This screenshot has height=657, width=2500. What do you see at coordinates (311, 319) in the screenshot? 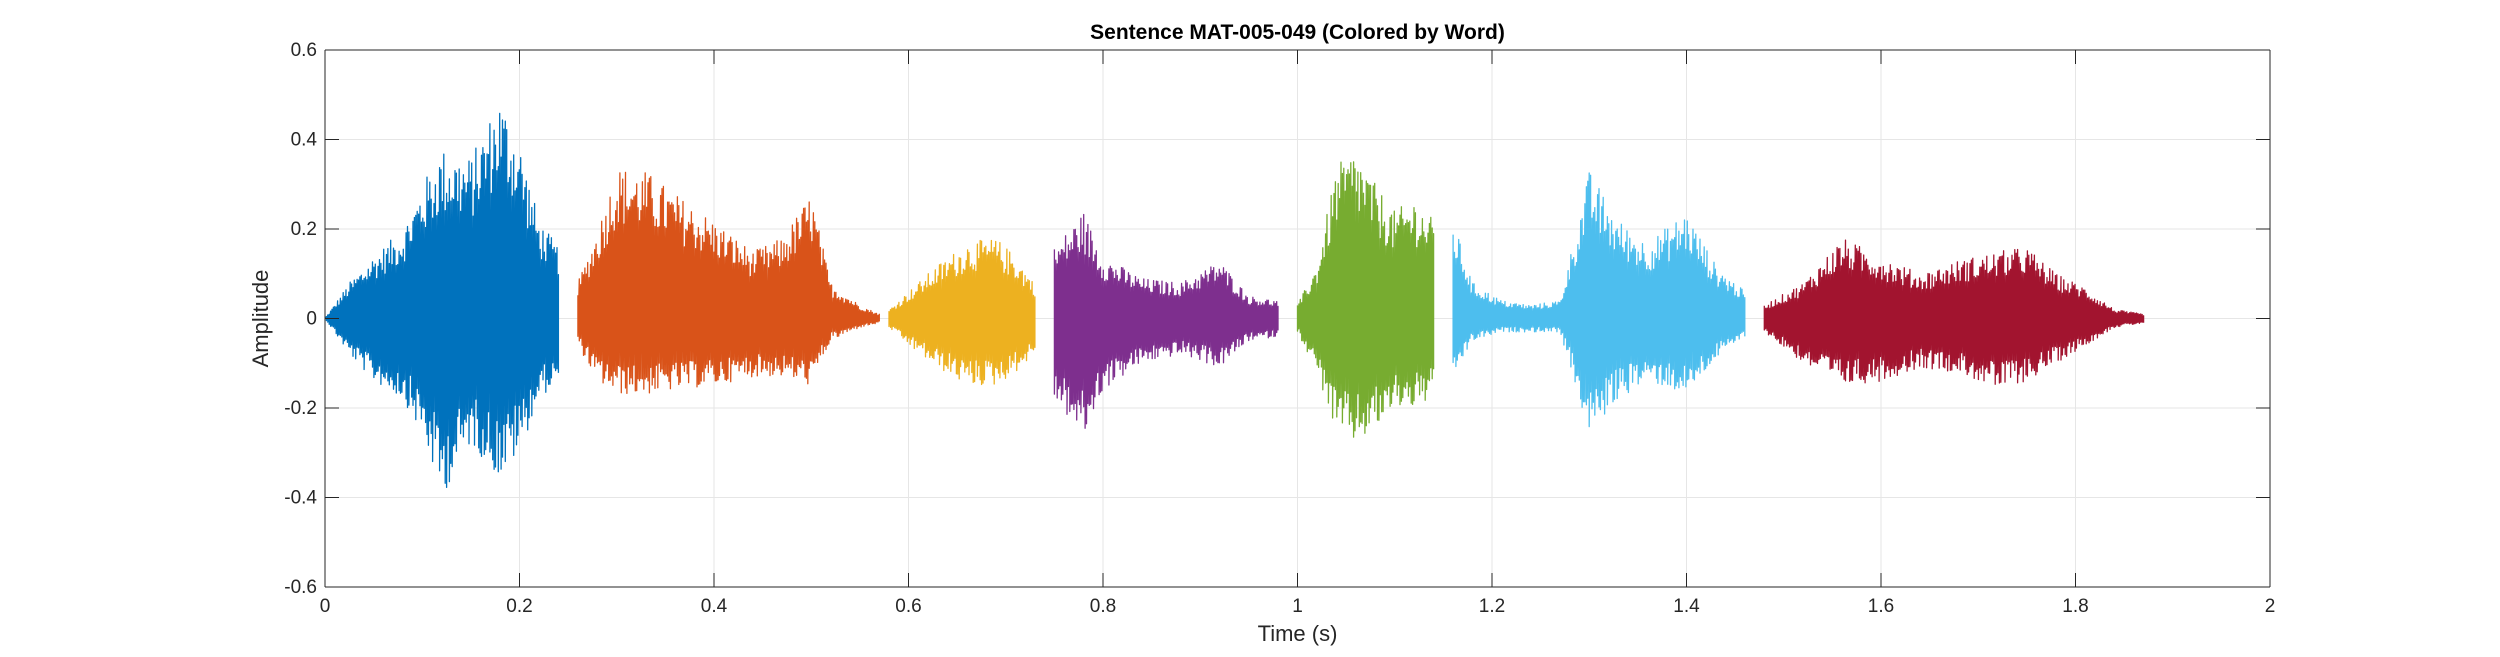
I see `y-tick-label: 0` at bounding box center [311, 319].